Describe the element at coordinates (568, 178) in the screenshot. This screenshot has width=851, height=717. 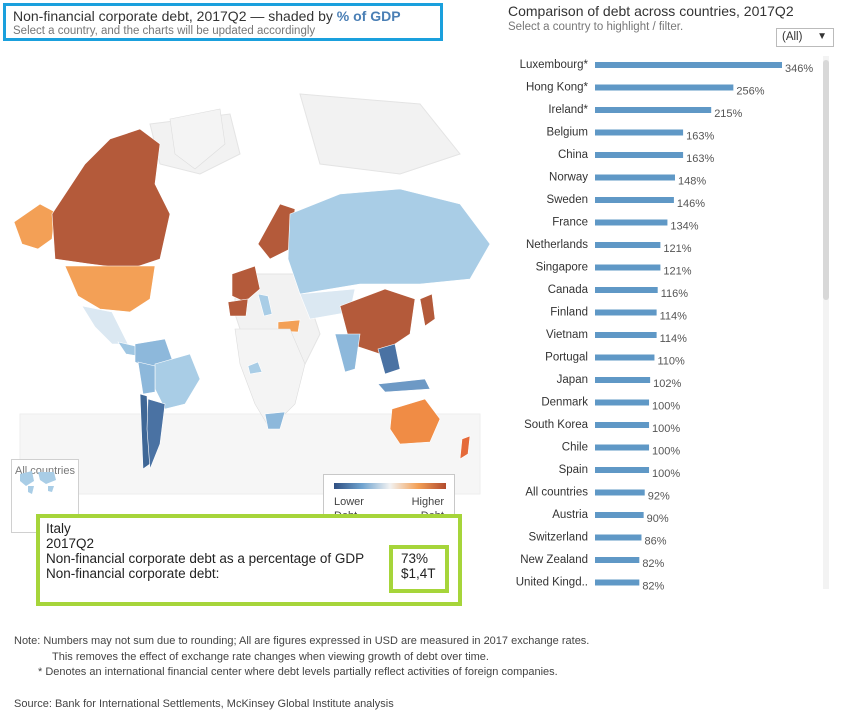
I see `bar-category-label: Norway` at that location.